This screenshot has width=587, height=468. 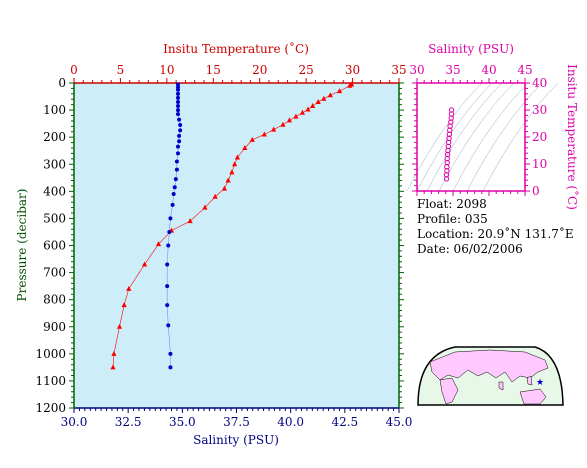 What do you see at coordinates (236, 440) in the screenshot?
I see `bottom-axis-label: Salinity (PSU)` at bounding box center [236, 440].